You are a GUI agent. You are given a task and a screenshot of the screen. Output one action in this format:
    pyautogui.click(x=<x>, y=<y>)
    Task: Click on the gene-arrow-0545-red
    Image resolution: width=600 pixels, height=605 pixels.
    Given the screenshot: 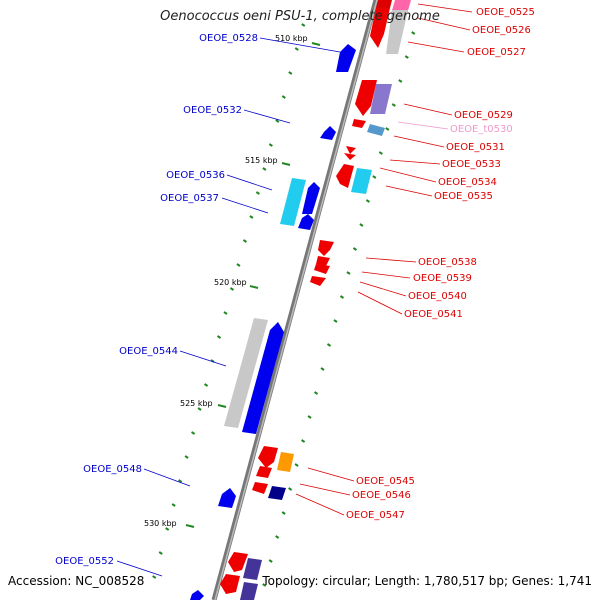 What is the action you would take?
    pyautogui.click(x=268, y=457)
    